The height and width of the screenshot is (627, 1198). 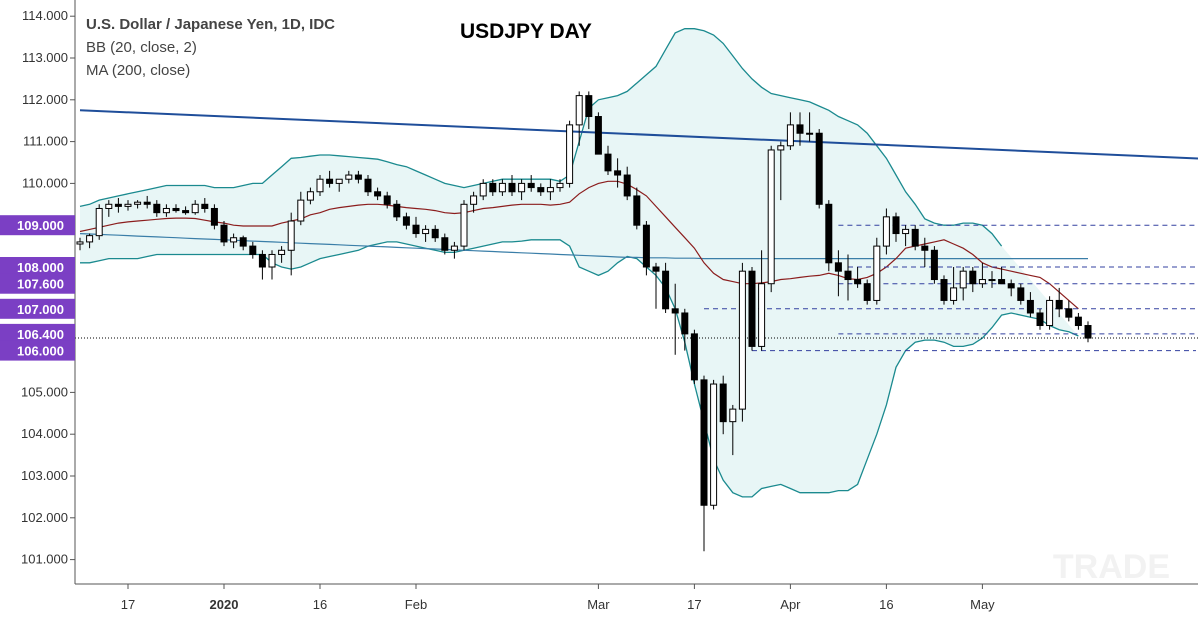 I want to click on price-tag-label: 109.000, so click(x=40, y=225).